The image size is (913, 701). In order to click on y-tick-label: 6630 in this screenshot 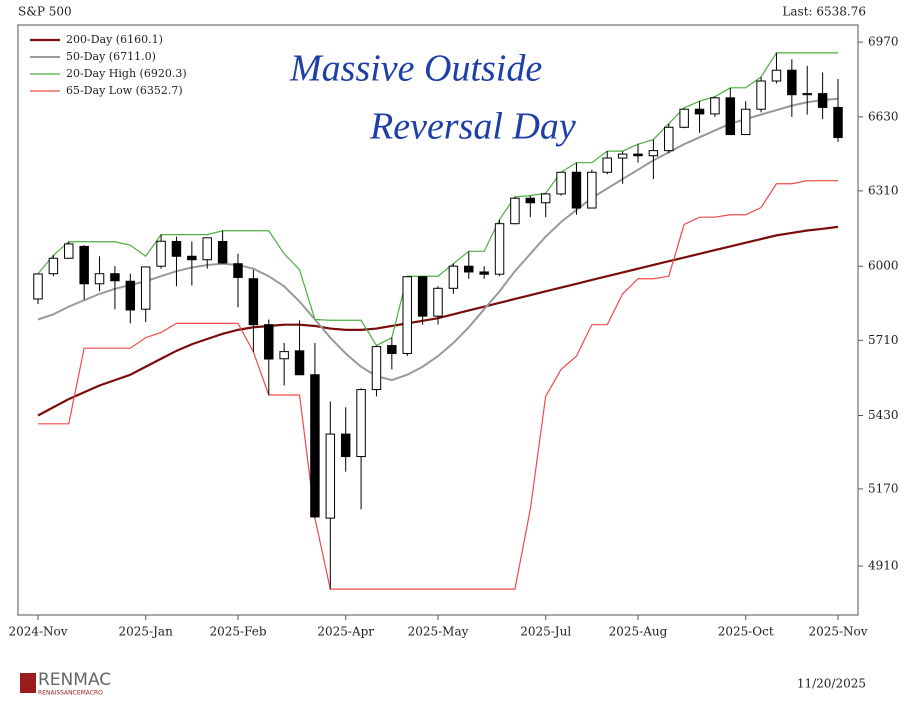, I will do `click(883, 116)`.